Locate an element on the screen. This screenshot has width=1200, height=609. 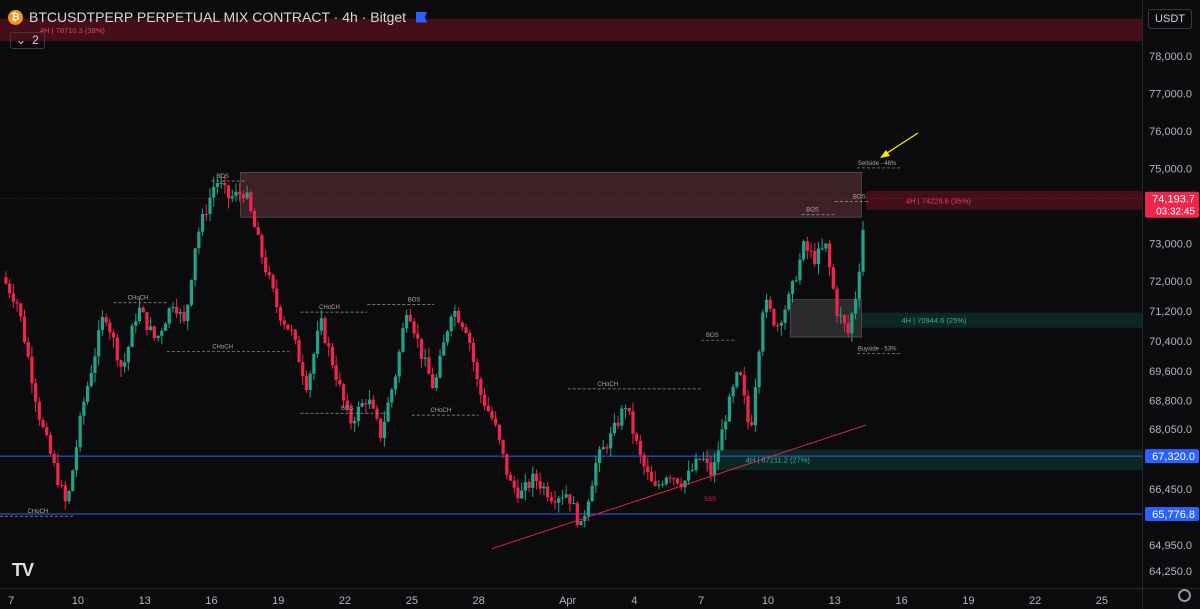
y-tick-label-7: 71,200.0 is located at coordinates (1170, 312).